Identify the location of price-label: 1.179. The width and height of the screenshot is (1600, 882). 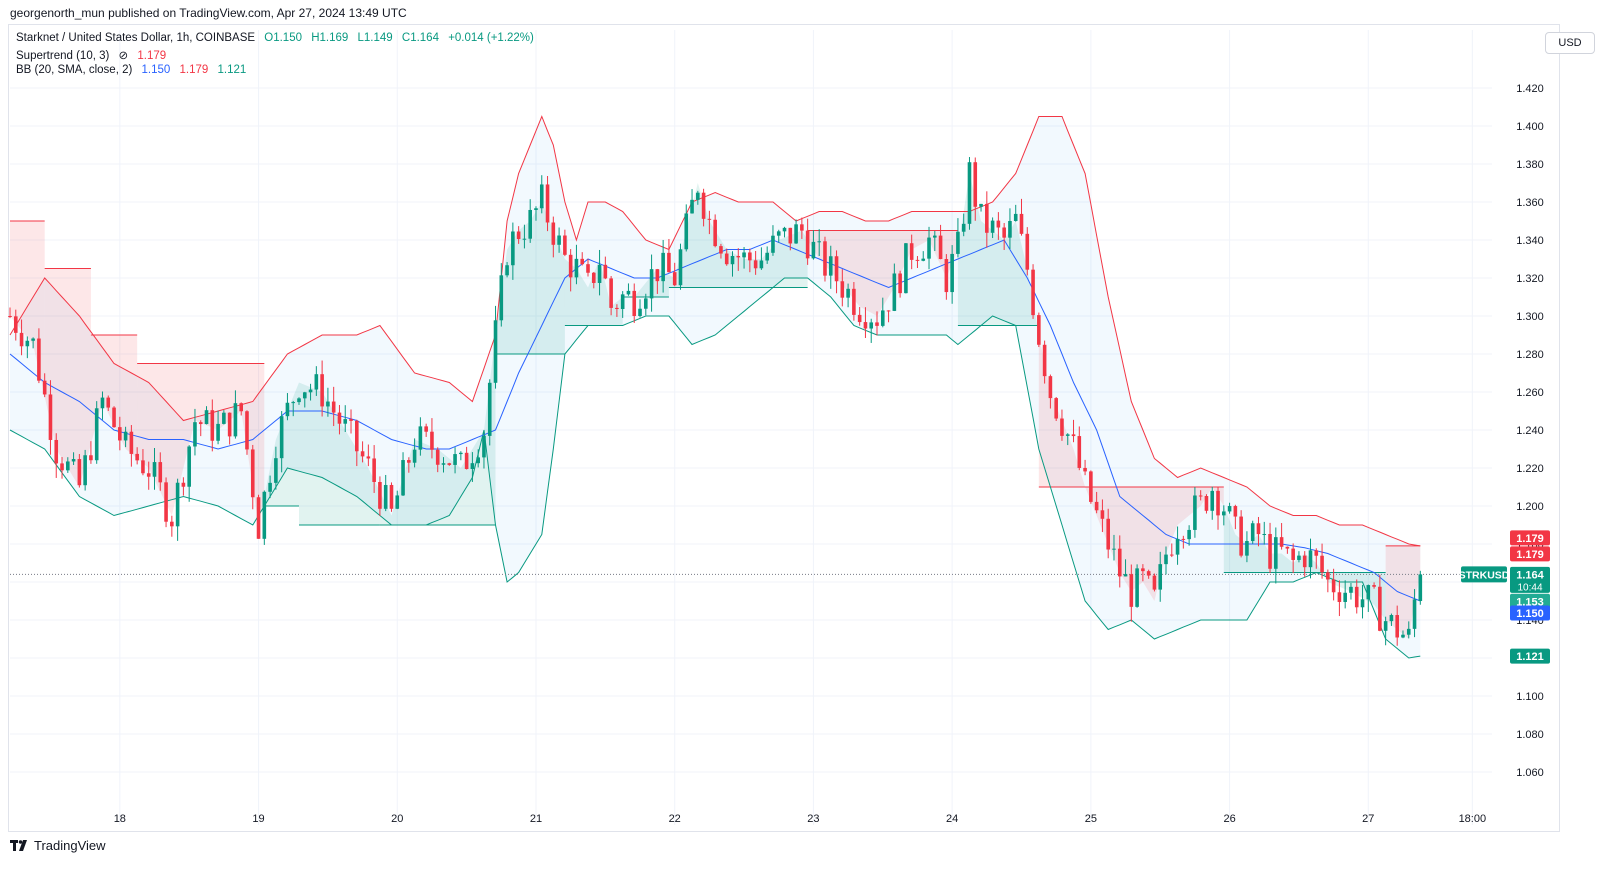
(1530, 539).